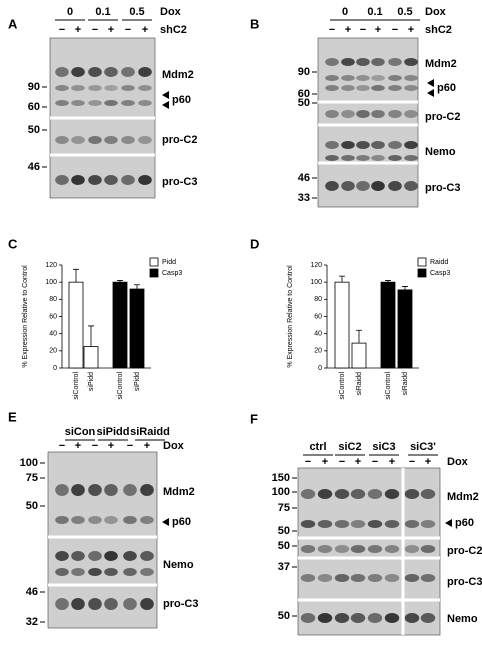 This screenshot has width=482, height=646. I want to click on band-label: pro-C3, so click(179, 182).